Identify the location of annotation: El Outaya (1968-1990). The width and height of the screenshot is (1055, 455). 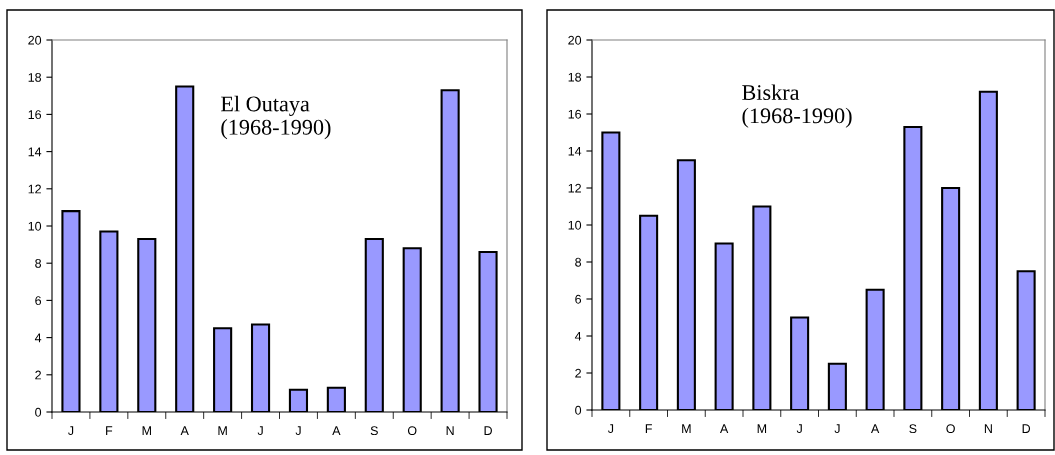
(275, 117).